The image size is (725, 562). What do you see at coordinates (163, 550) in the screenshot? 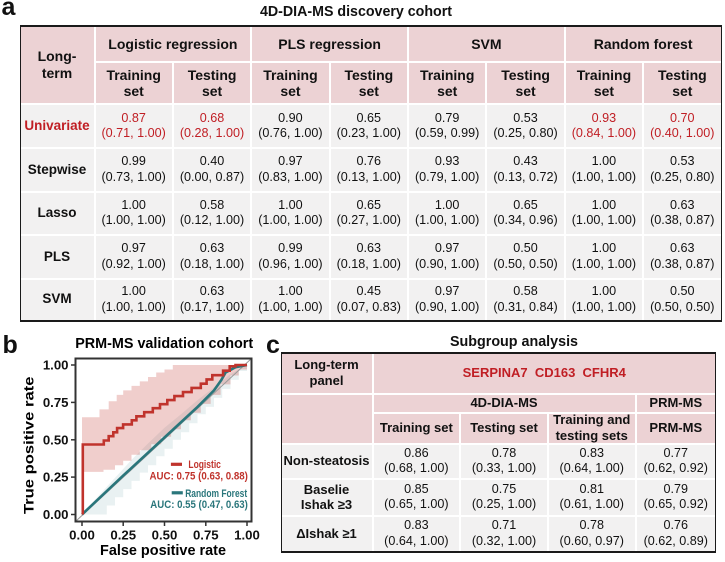
I see `svg-text: False positive rate` at bounding box center [163, 550].